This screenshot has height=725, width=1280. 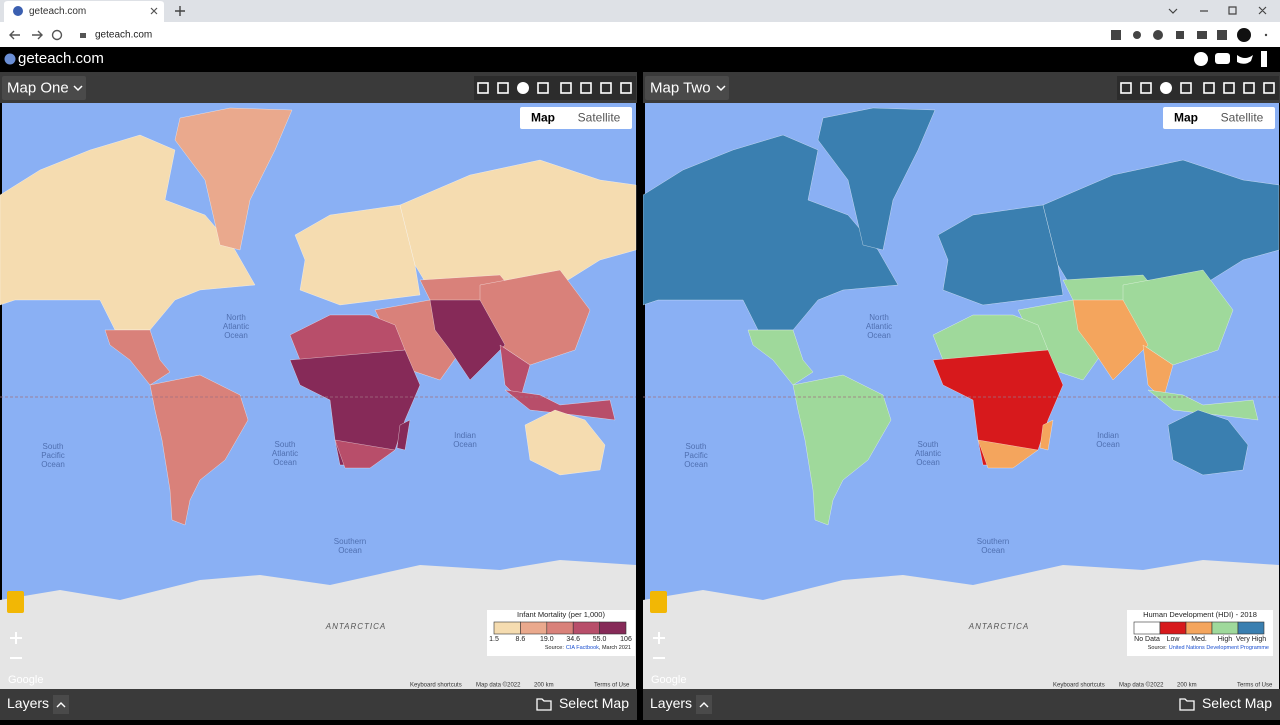 What do you see at coordinates (582, 648) in the screenshot?
I see `source-link: CIA Factbook` at bounding box center [582, 648].